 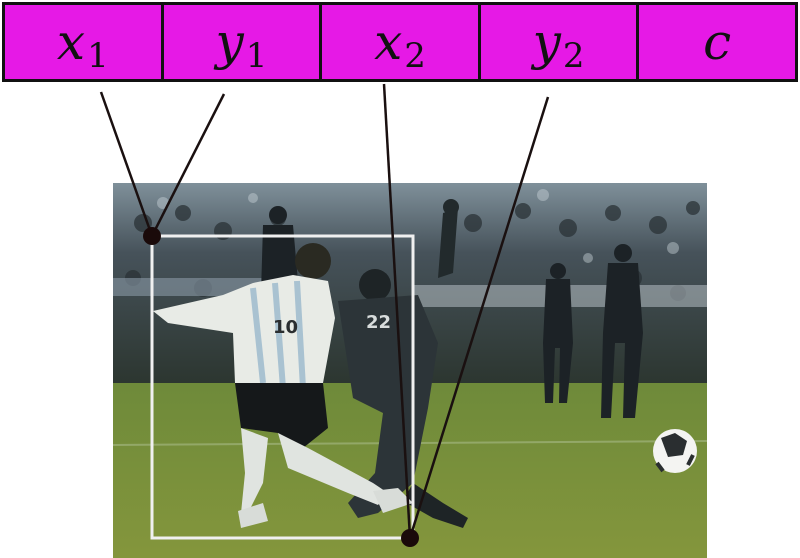 I want to click on striker-jersey-number: 10, so click(x=285, y=327).